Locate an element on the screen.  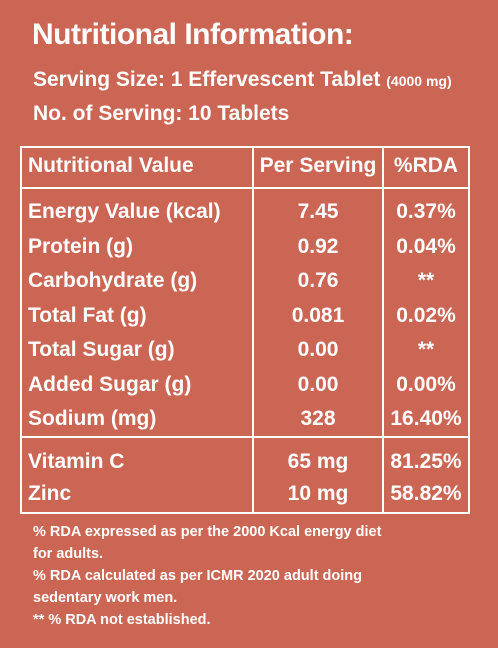
footnote-line: sedentary work men. is located at coordinates (105, 598).